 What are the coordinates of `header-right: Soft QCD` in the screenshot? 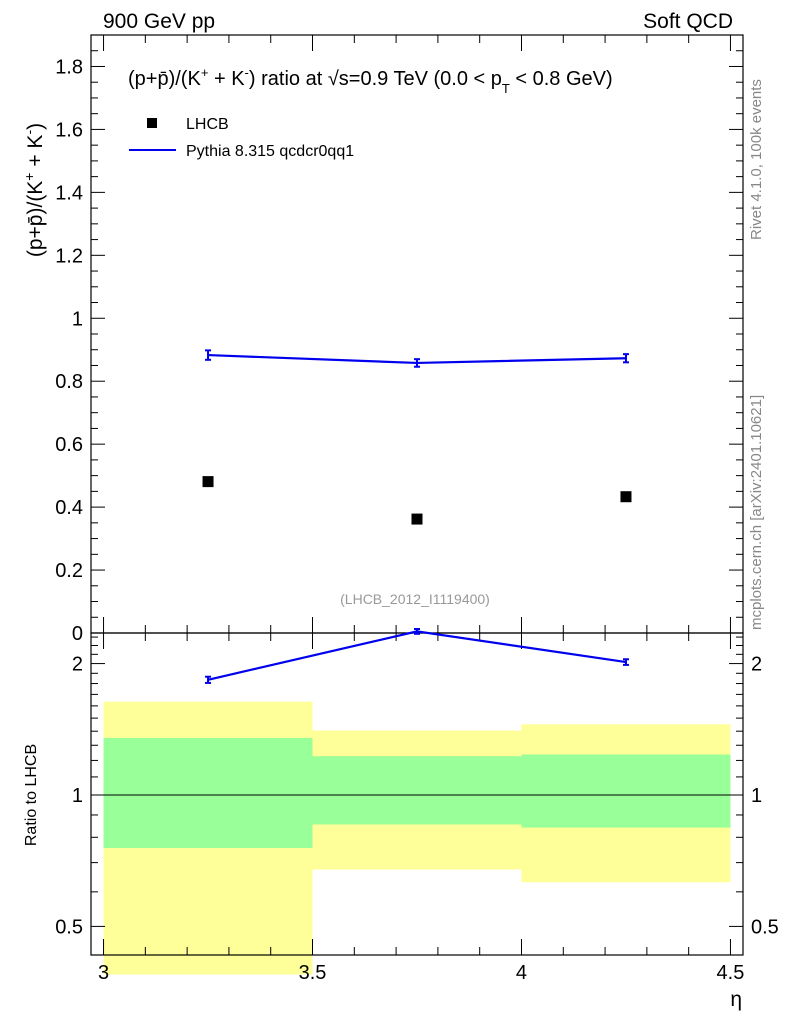 It's located at (688, 21).